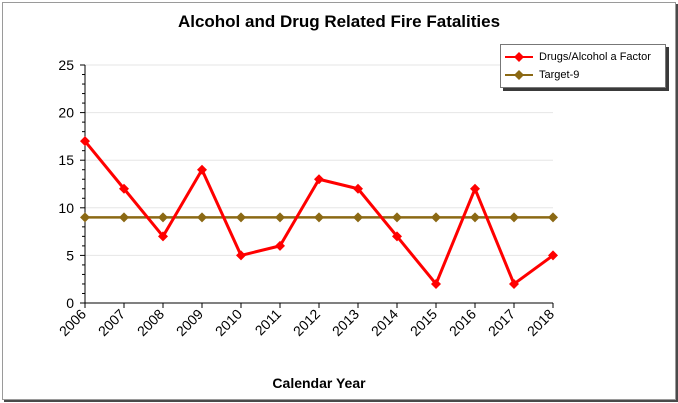 The width and height of the screenshot is (678, 403). I want to click on x-tick-label: 2017, so click(501, 322).